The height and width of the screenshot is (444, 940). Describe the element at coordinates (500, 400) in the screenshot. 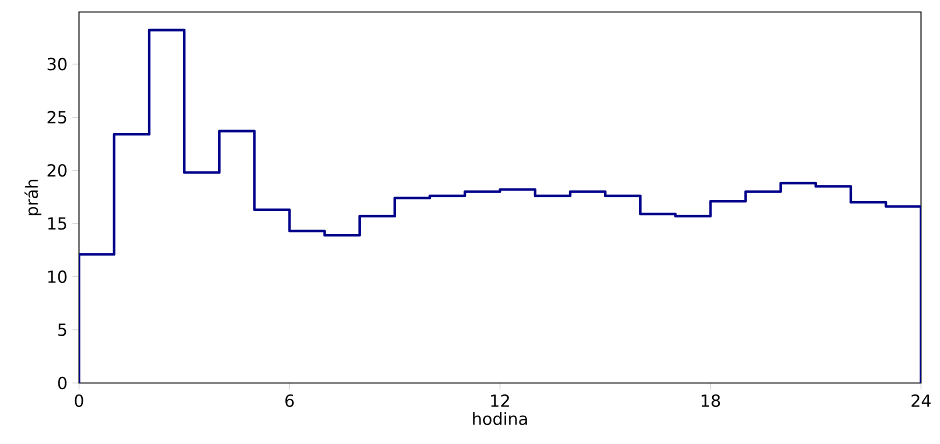

I see `x-tick-label: 12` at that location.